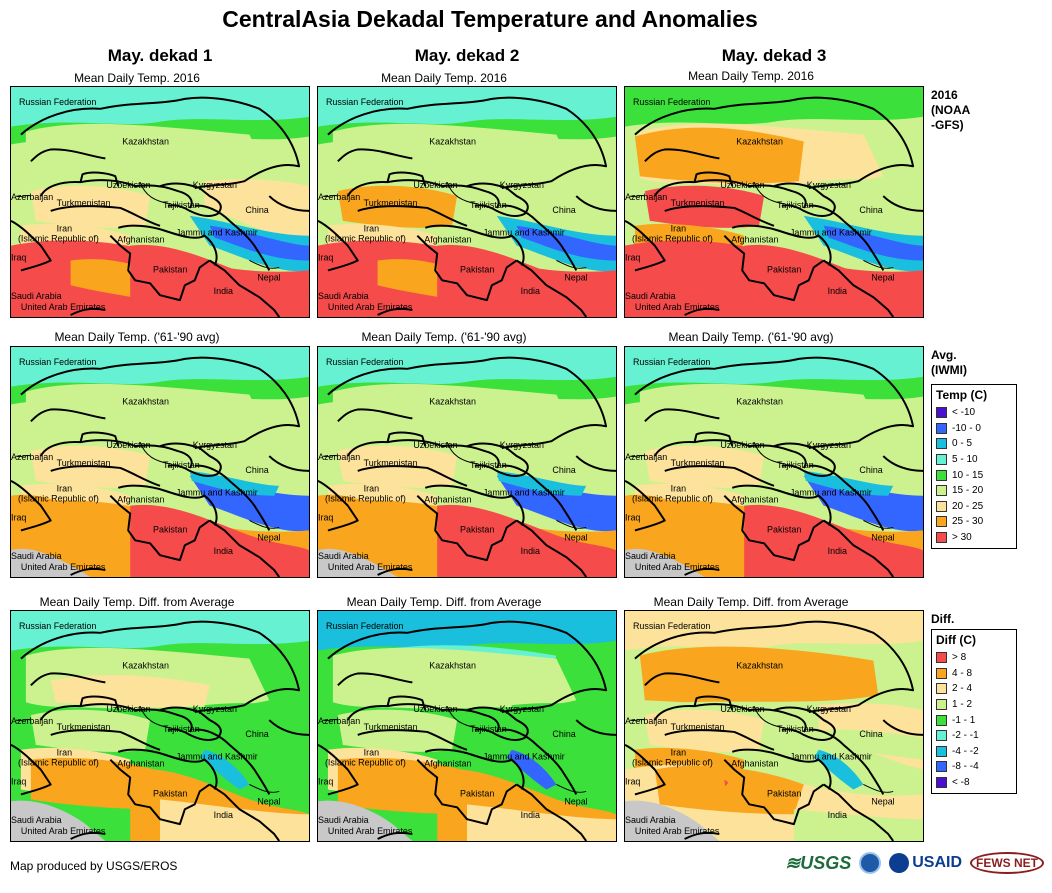 This screenshot has width=1052, height=893. I want to click on legend-label: 1 - 2, so click(962, 705).